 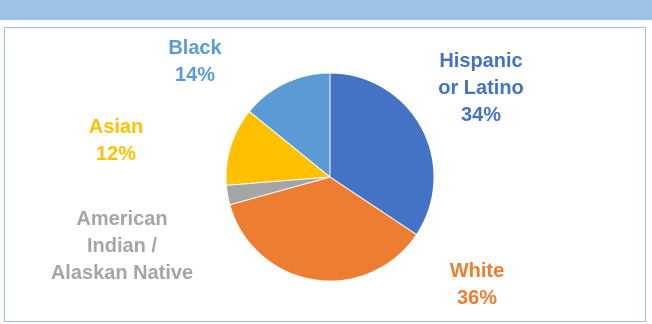 What do you see at coordinates (122, 219) in the screenshot?
I see `slice-label-american-indian-line1: American` at bounding box center [122, 219].